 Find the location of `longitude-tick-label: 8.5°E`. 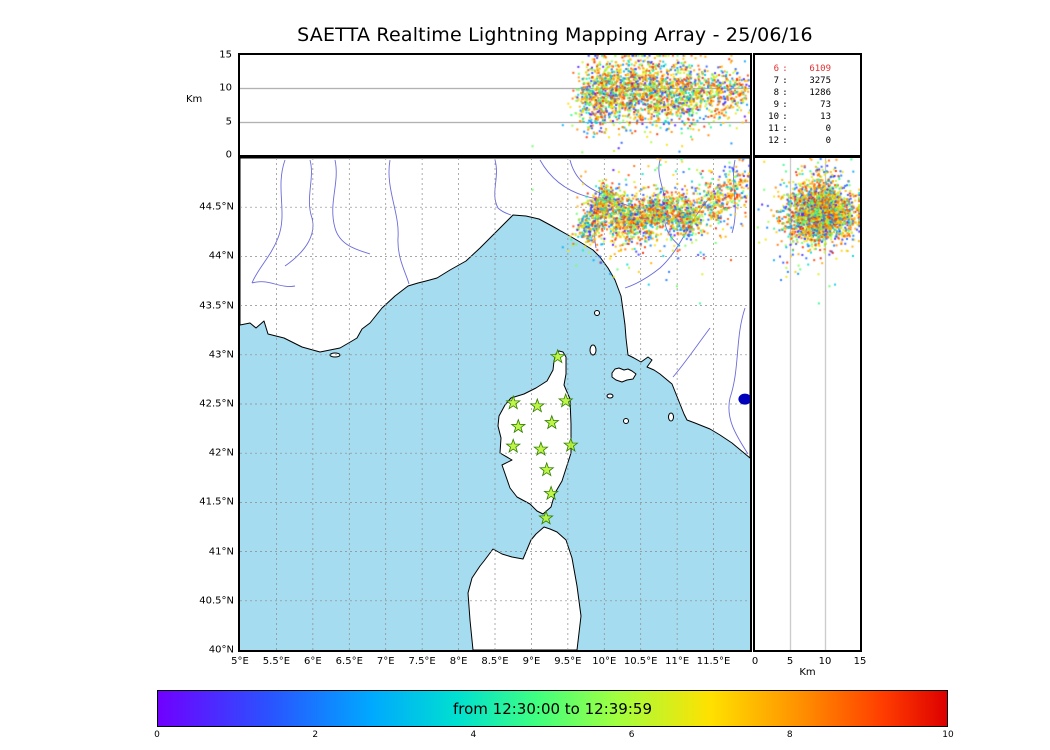

longitude-tick-label: 8.5°E is located at coordinates (495, 661).